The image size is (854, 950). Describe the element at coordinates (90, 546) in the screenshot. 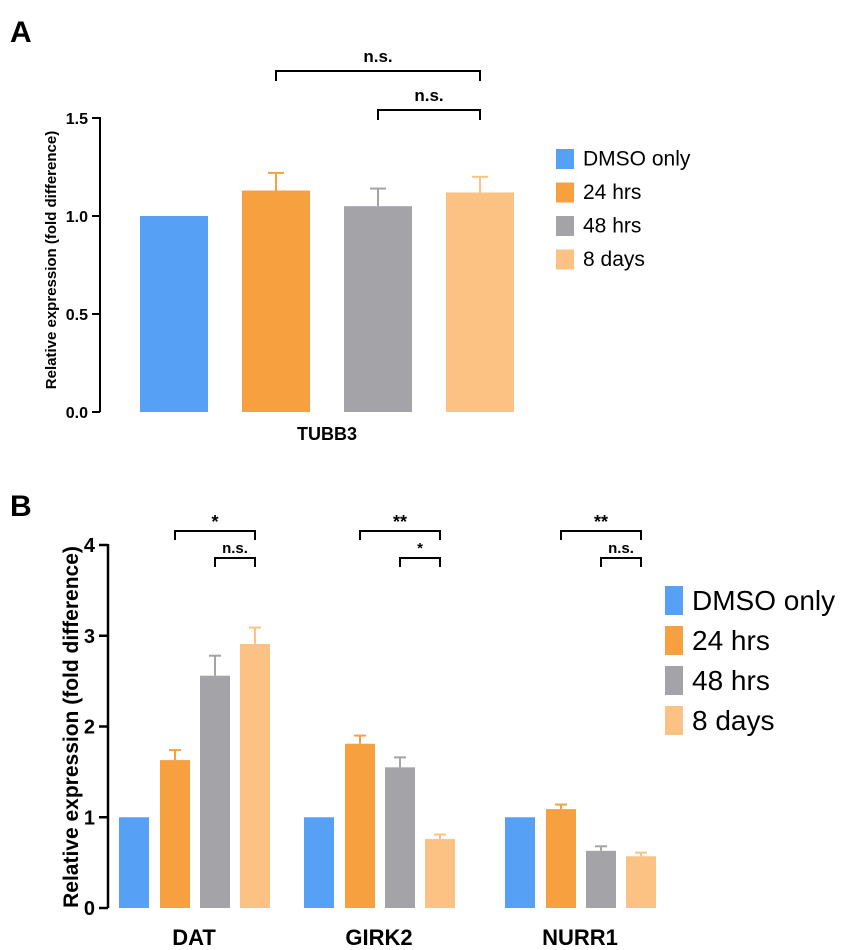

I see `panel-b-y-tick-label: 4` at that location.